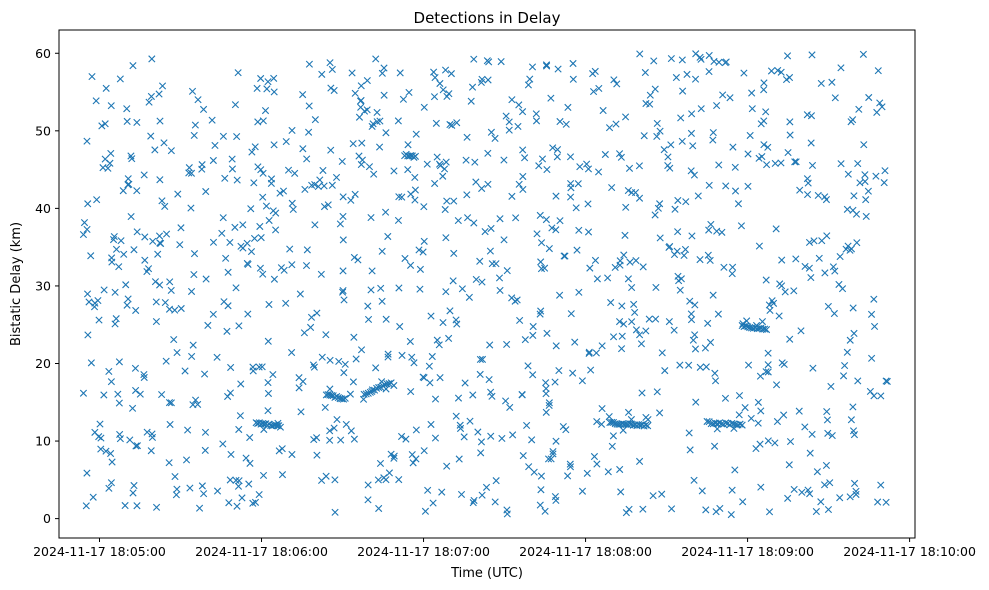 The height and width of the screenshot is (590, 989). What do you see at coordinates (43, 130) in the screenshot?
I see `y-tick-label: 50` at bounding box center [43, 130].